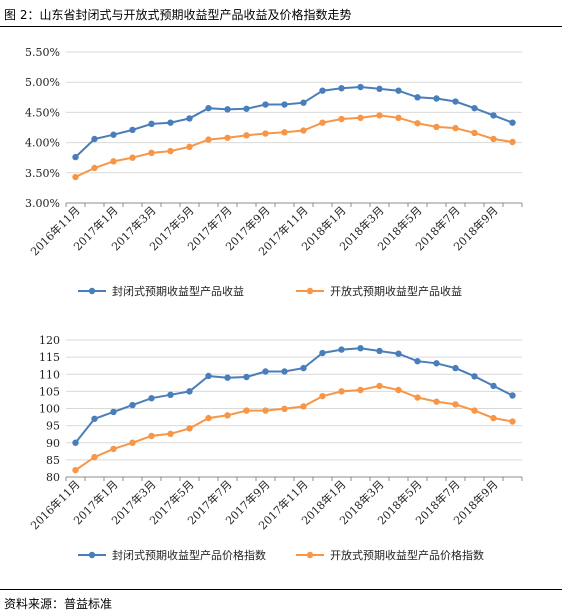 This screenshot has width=562, height=613. What do you see at coordinates (178, 15) in the screenshot?
I see `figure-title: 图 2：山东省封闭式与开放式预期收益型产品收益及价格指数走势` at bounding box center [178, 15].